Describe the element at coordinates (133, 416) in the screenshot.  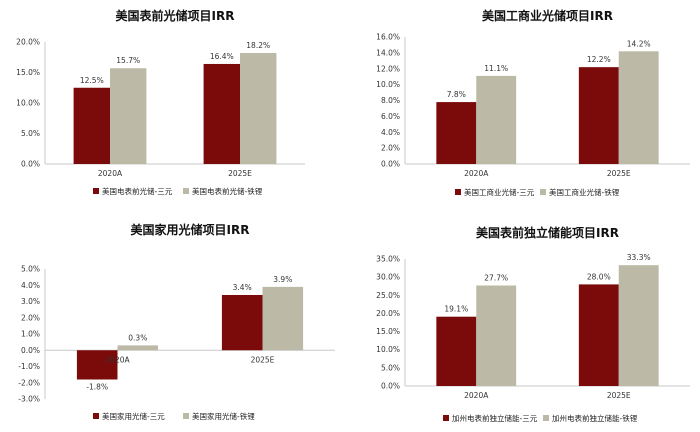
I see `legend-label-series-1: 美国家用光储-三元` at that location.